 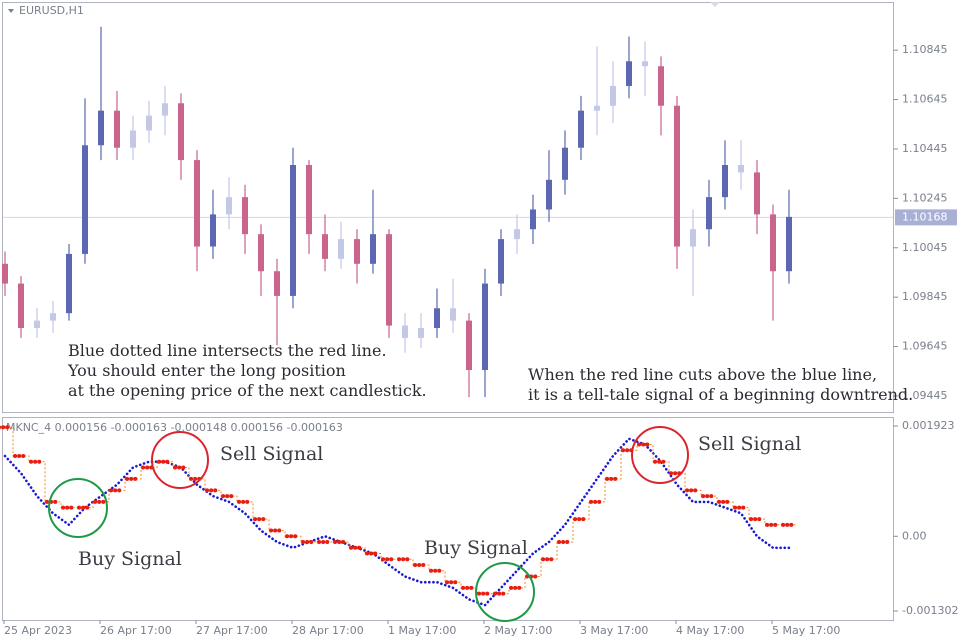 What do you see at coordinates (925, 395) in the screenshot?
I see `y-tick-label: 1.09445` at bounding box center [925, 395].